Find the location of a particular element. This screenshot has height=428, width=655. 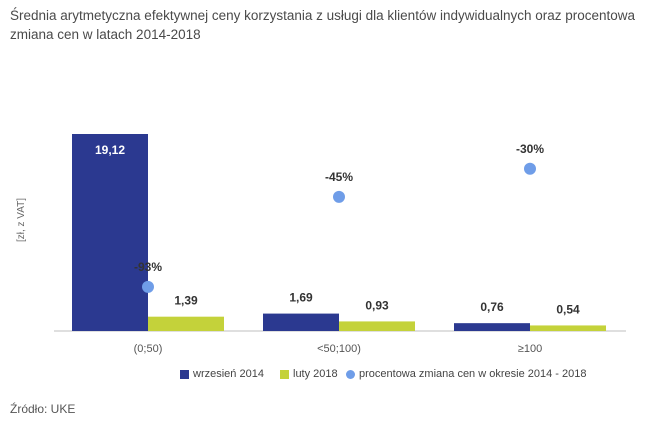

legend-item-2018: luty 2018 is located at coordinates (309, 374).